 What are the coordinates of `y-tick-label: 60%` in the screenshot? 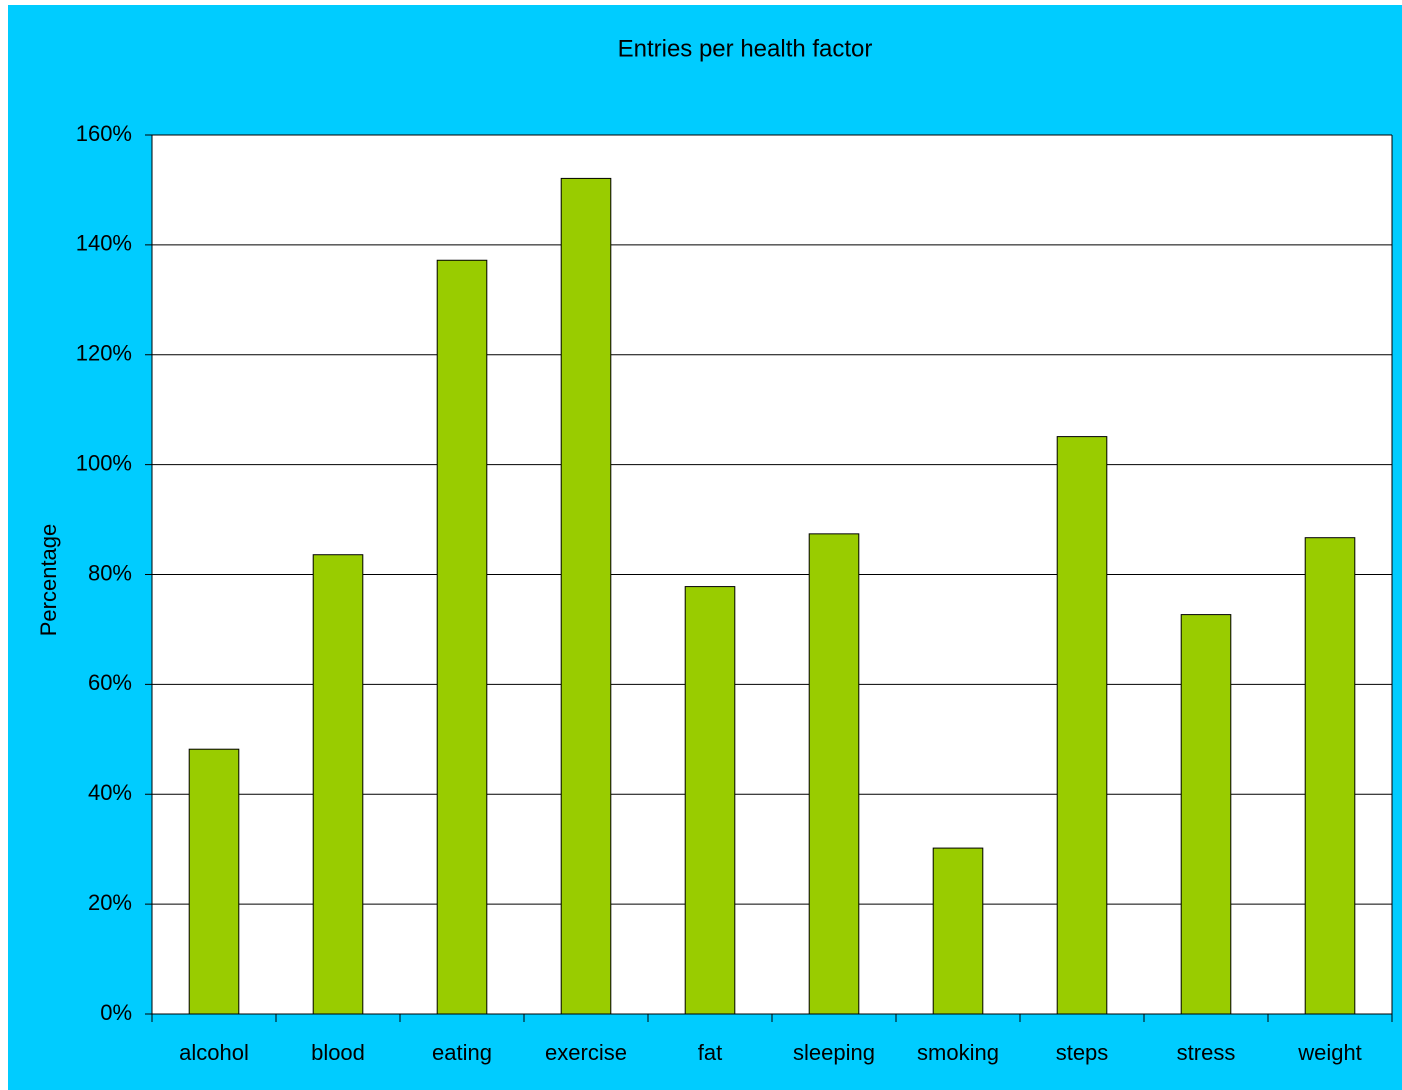 It's located at (110, 682).